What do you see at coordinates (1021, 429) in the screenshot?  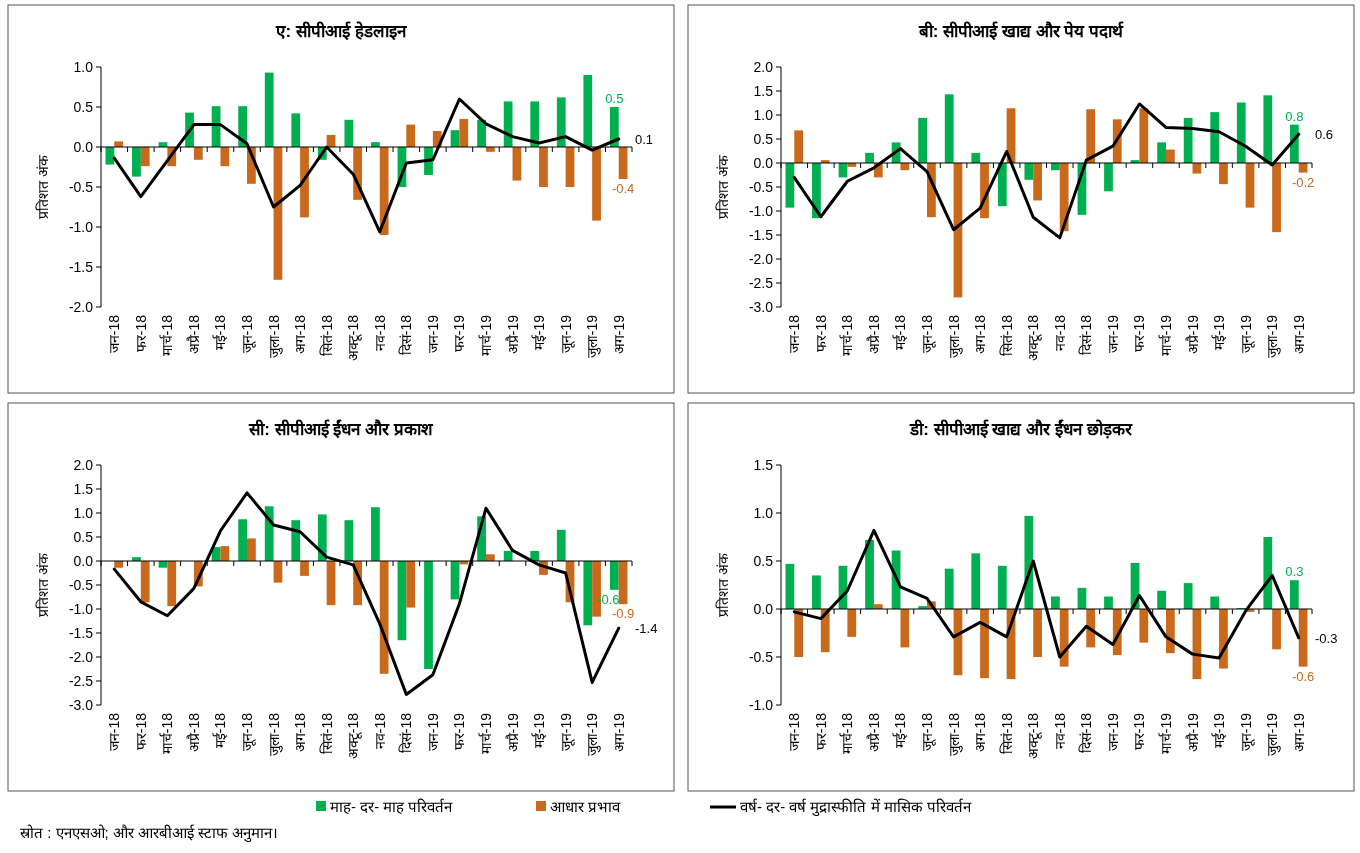 I see `chart-title: डी: सीपीआई खाद्य और ईंधन छोड़कर` at bounding box center [1021, 429].